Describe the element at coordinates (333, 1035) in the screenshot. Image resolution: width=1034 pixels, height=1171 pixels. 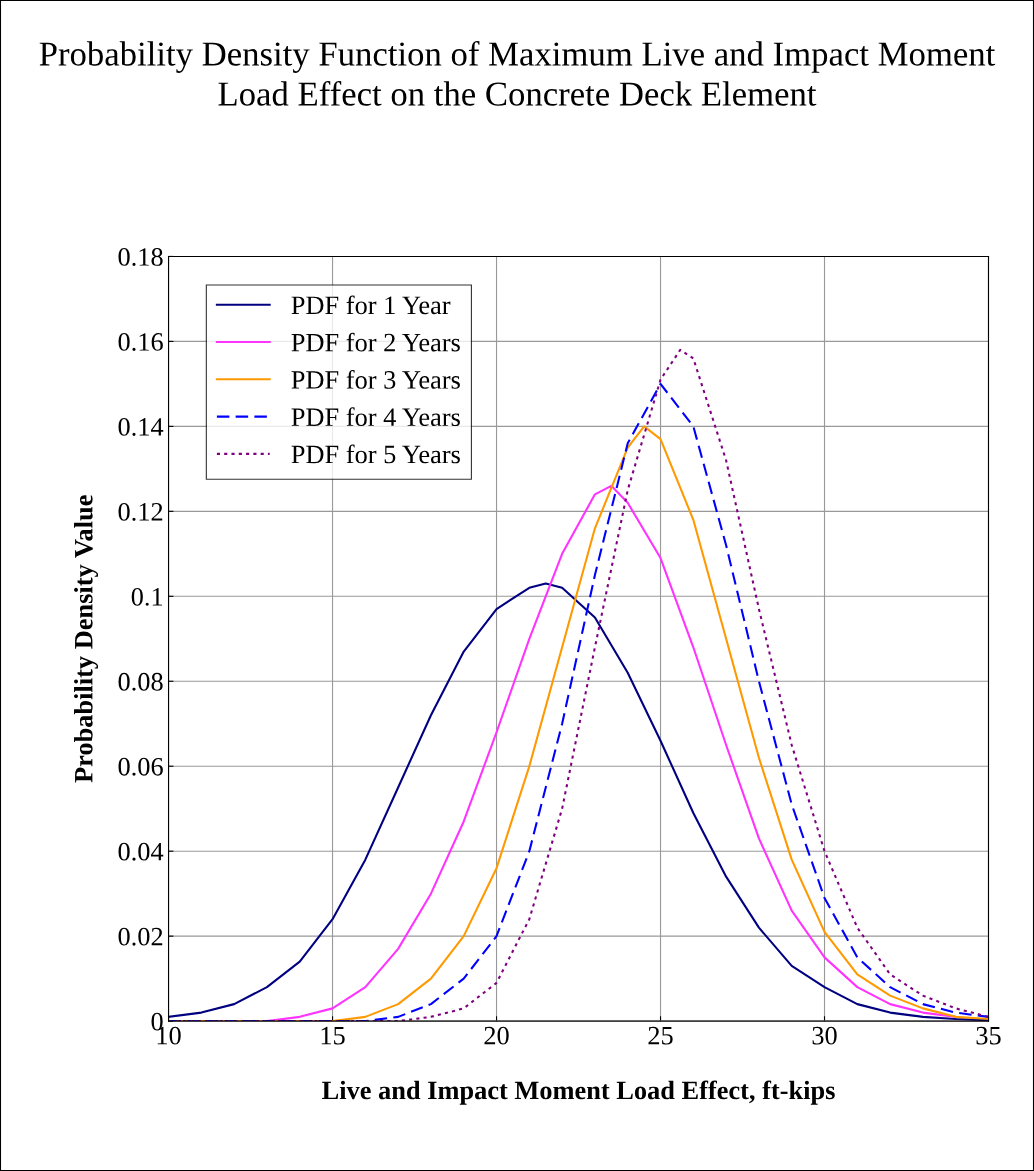
I see `x-tick-label: 15` at that location.